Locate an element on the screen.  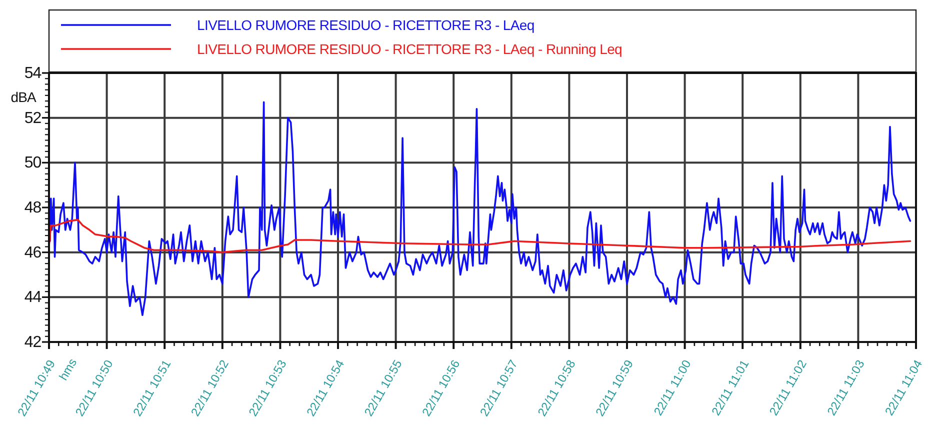
text: LIVELLO RUMORE RESIDUO - RICETTORE R3 - LAeq is located at coordinates (365, 25).